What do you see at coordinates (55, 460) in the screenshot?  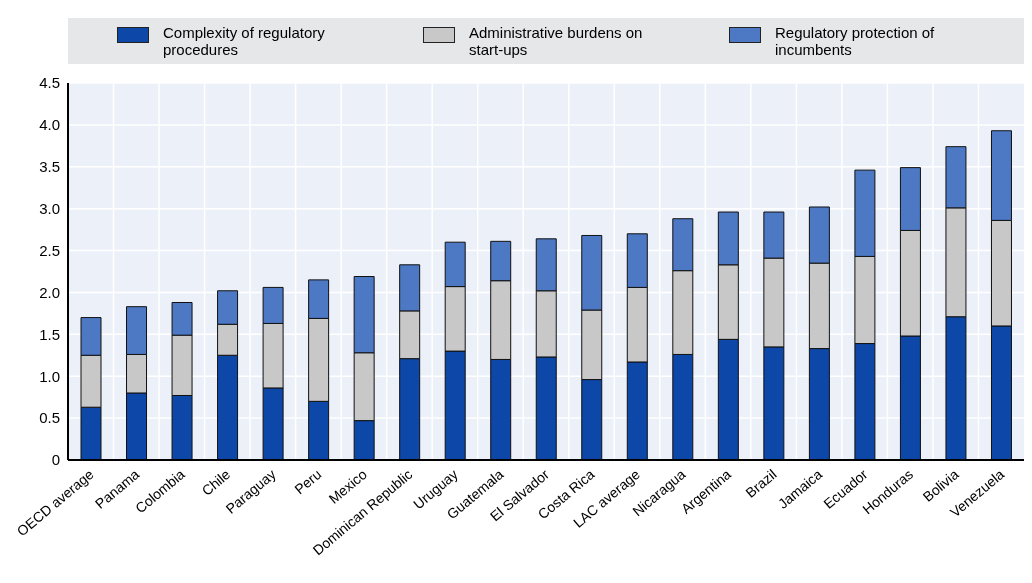 I see `y-tick-label: 0` at bounding box center [55, 460].